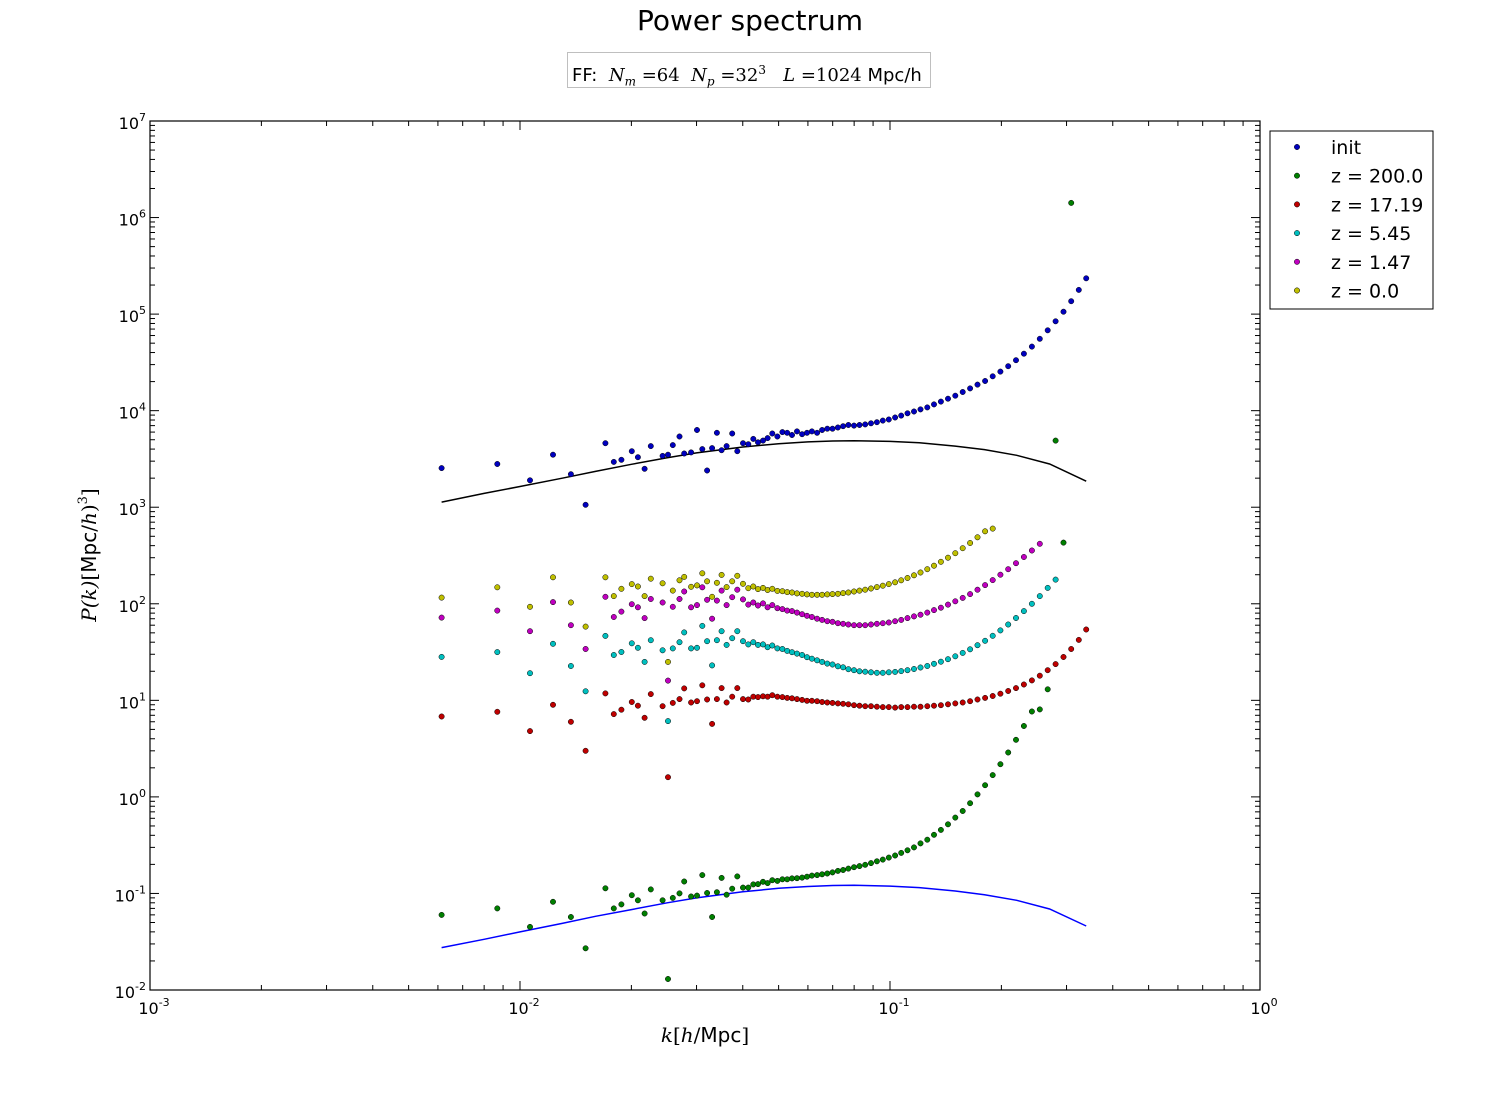 The width and height of the screenshot is (1500, 1100). What do you see at coordinates (132, 412) in the screenshot?
I see `y-tick-label: 10⁴` at bounding box center [132, 412].